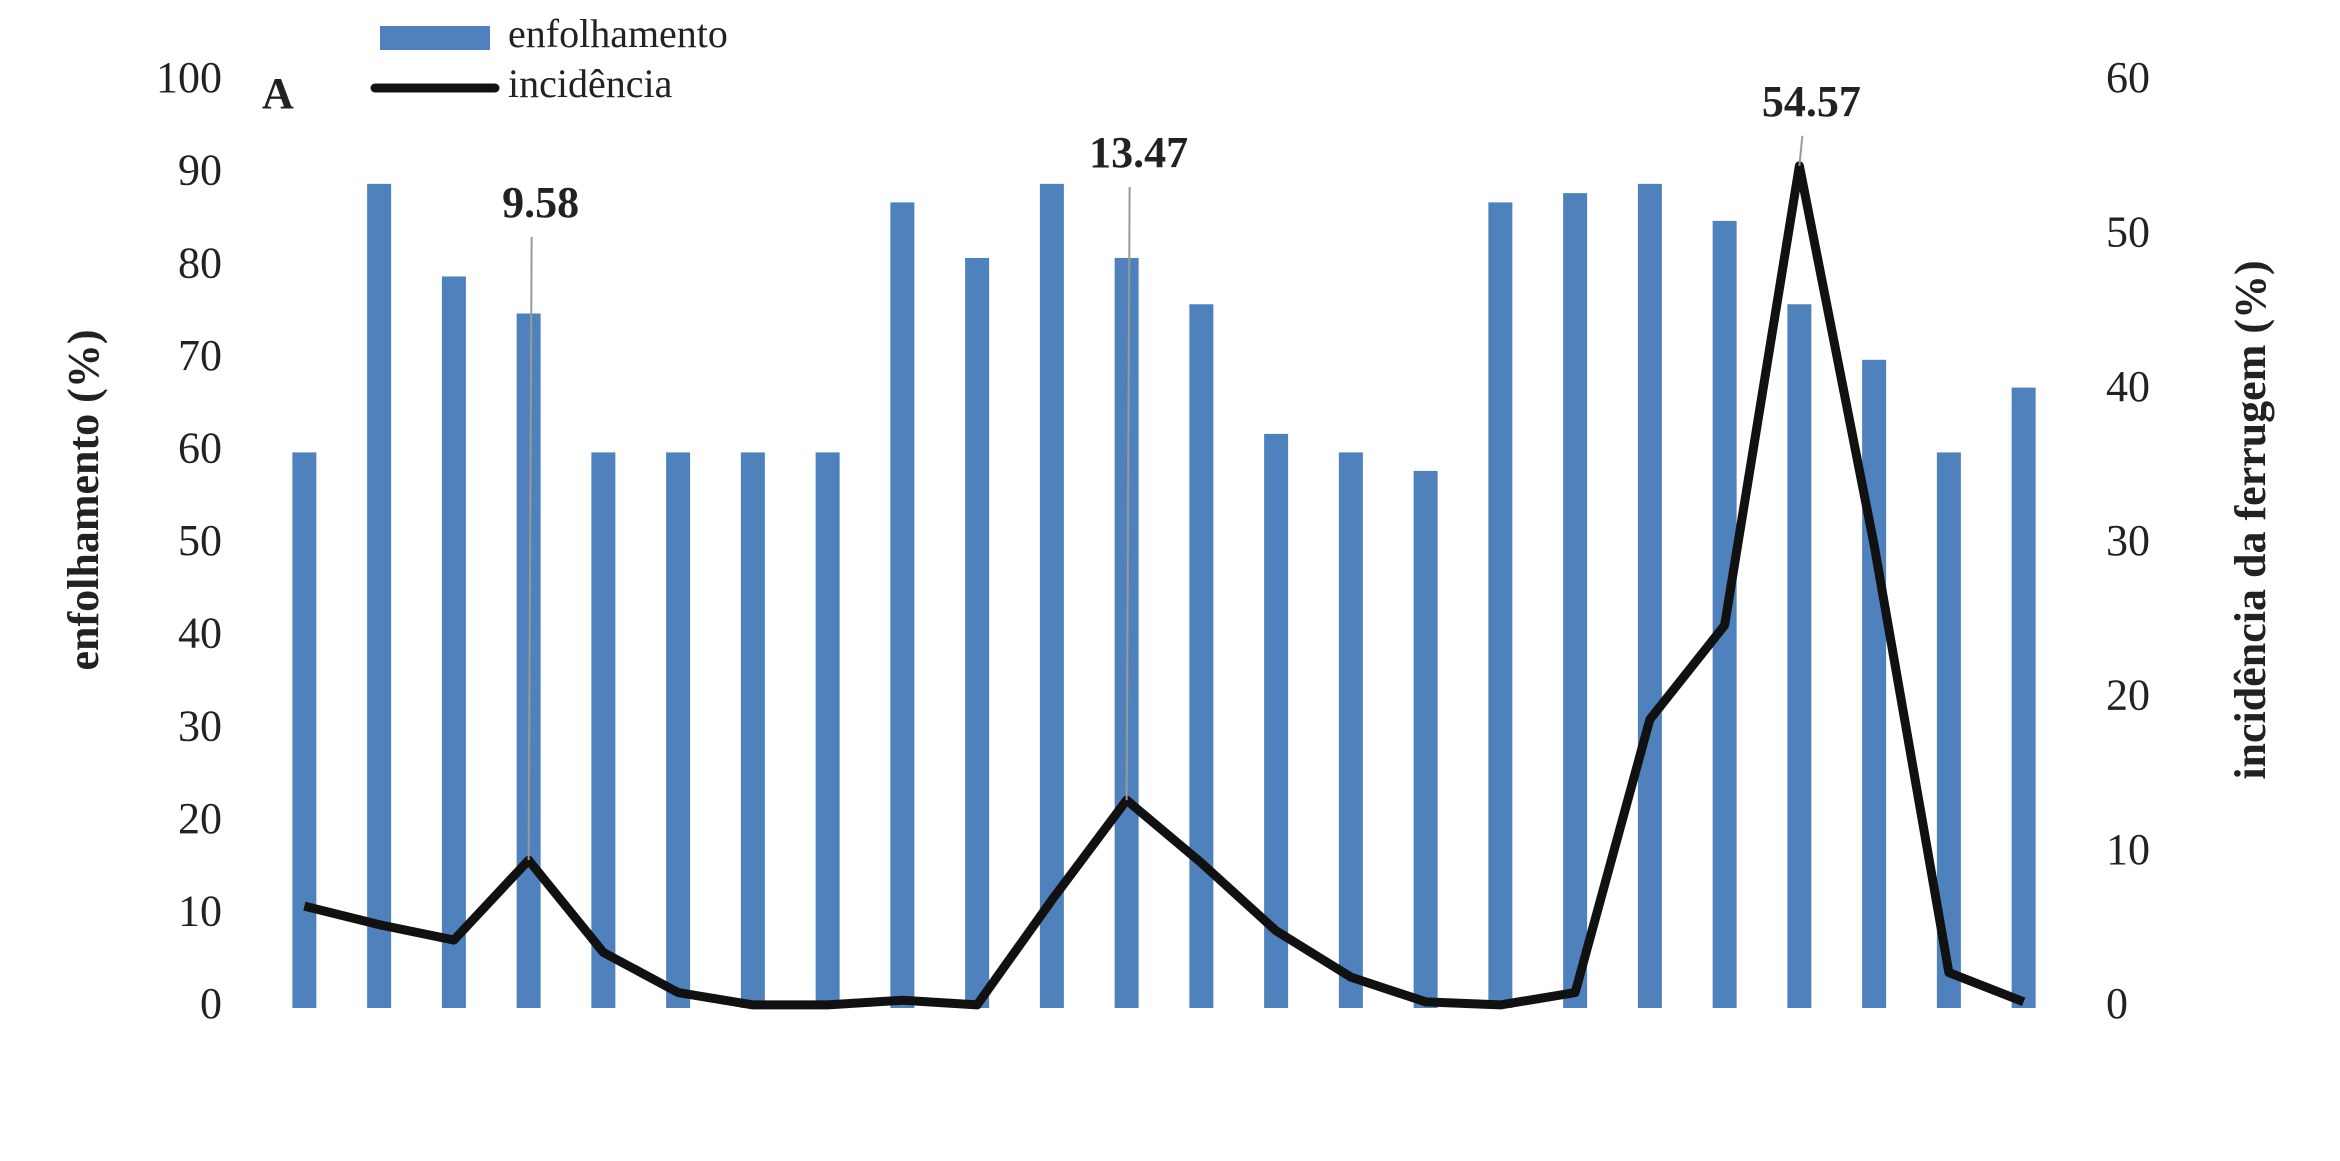 Image resolution: width=2340 pixels, height=1161 pixels. Describe the element at coordinates (2128, 231) in the screenshot. I see `y2-tick-label: 50` at that location.